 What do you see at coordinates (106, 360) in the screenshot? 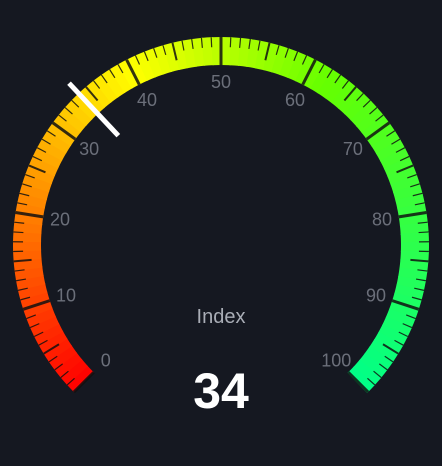
I see `gauge-tick-label: 0` at bounding box center [106, 360].